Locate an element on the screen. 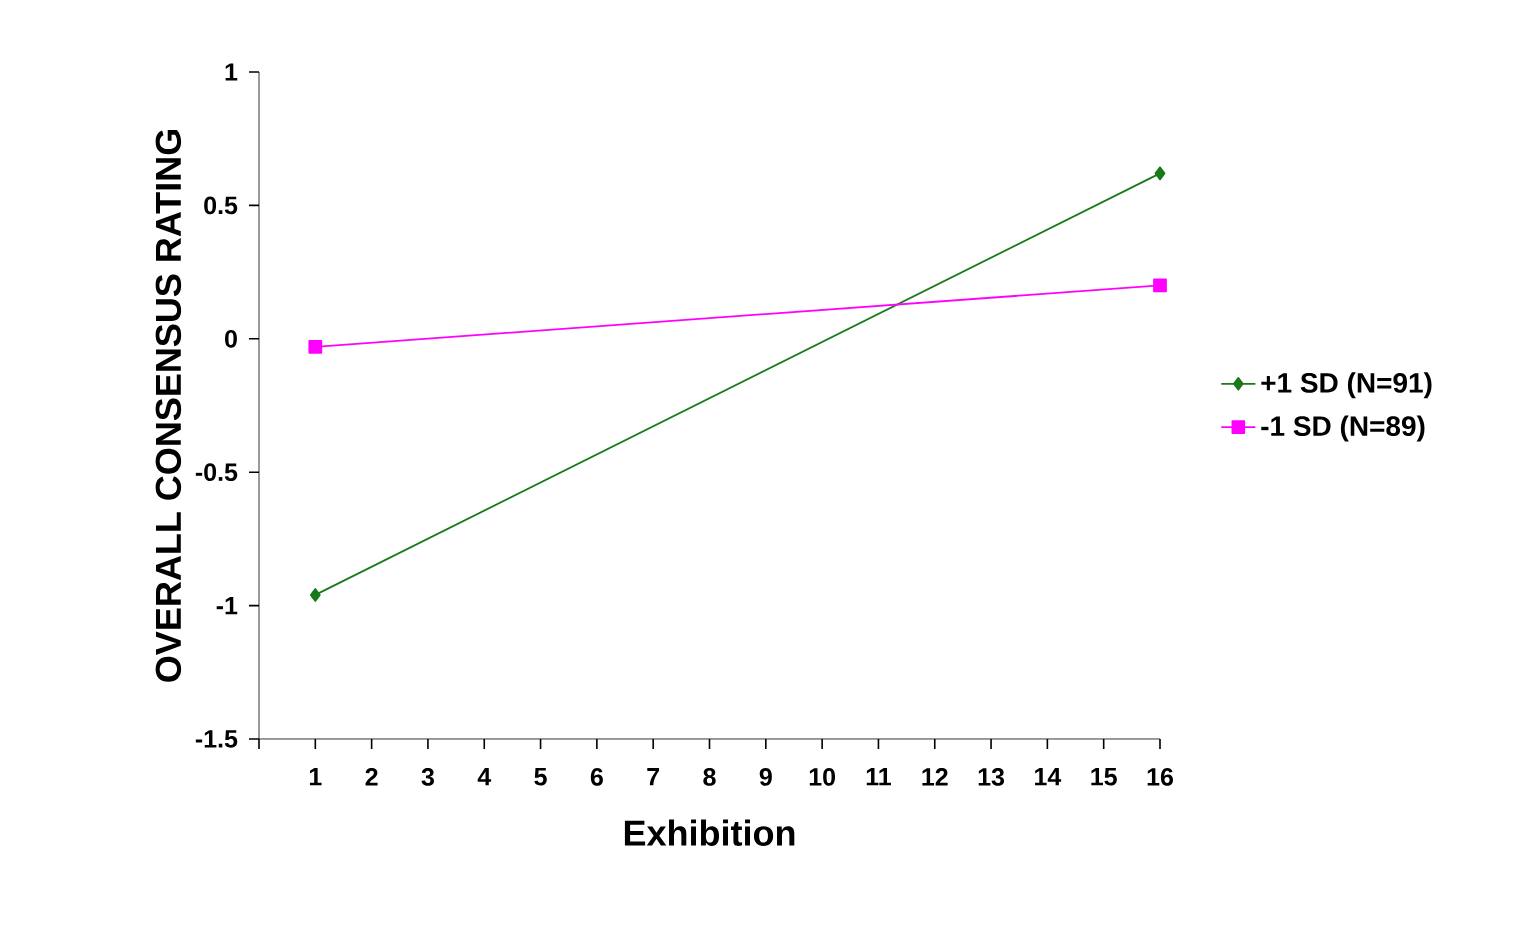 The height and width of the screenshot is (942, 1528). x-tick-label: 7 is located at coordinates (653, 777).